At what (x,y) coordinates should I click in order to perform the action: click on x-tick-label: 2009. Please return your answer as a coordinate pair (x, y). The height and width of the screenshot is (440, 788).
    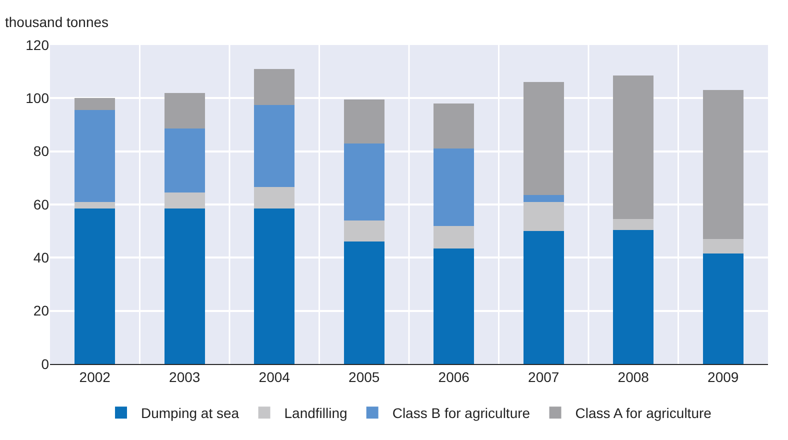
    Looking at the image, I should click on (723, 376).